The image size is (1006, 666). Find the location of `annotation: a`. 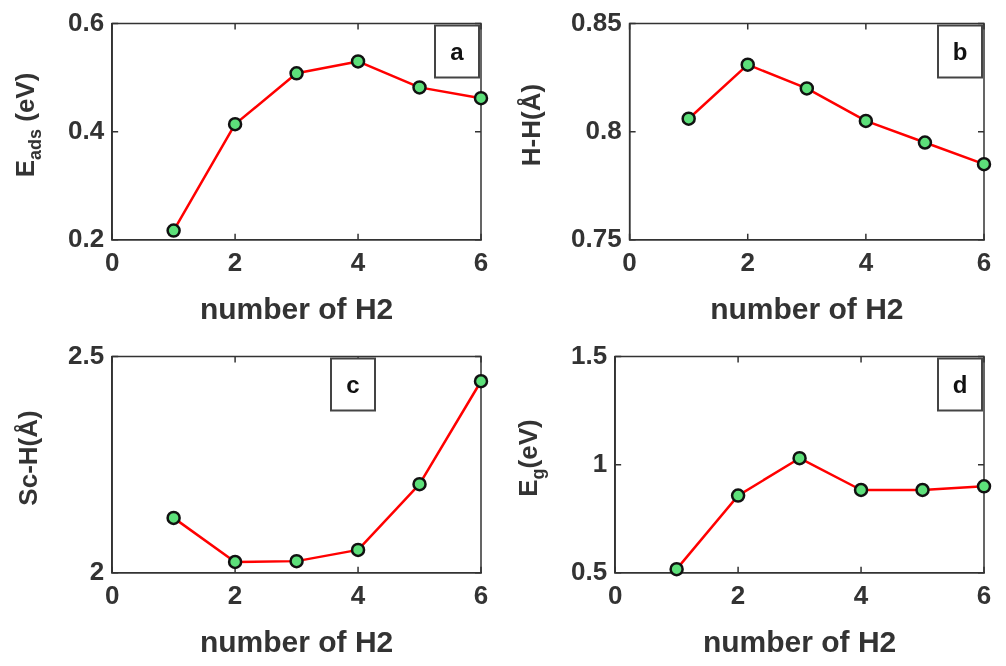

annotation: a is located at coordinates (457, 52).